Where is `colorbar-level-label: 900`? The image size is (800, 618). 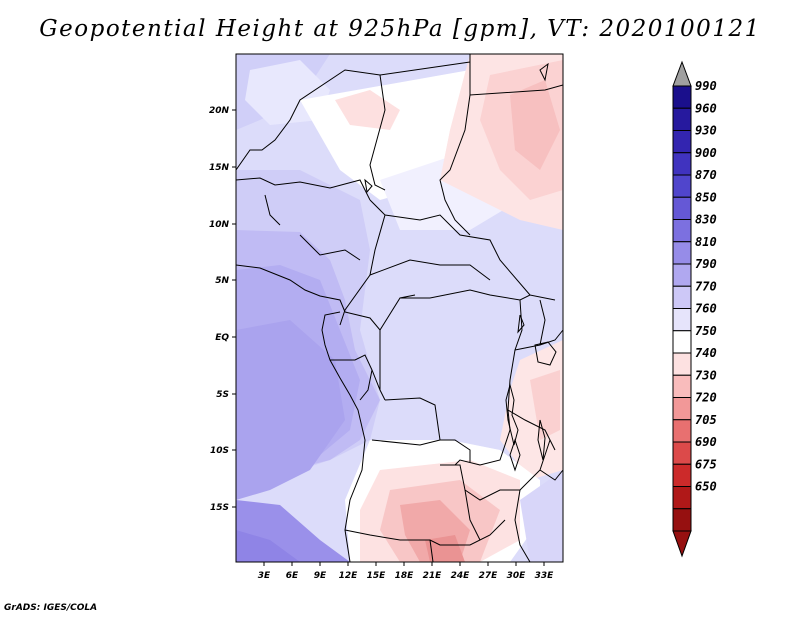
colorbar-level-label: 900 is located at coordinates (706, 153).